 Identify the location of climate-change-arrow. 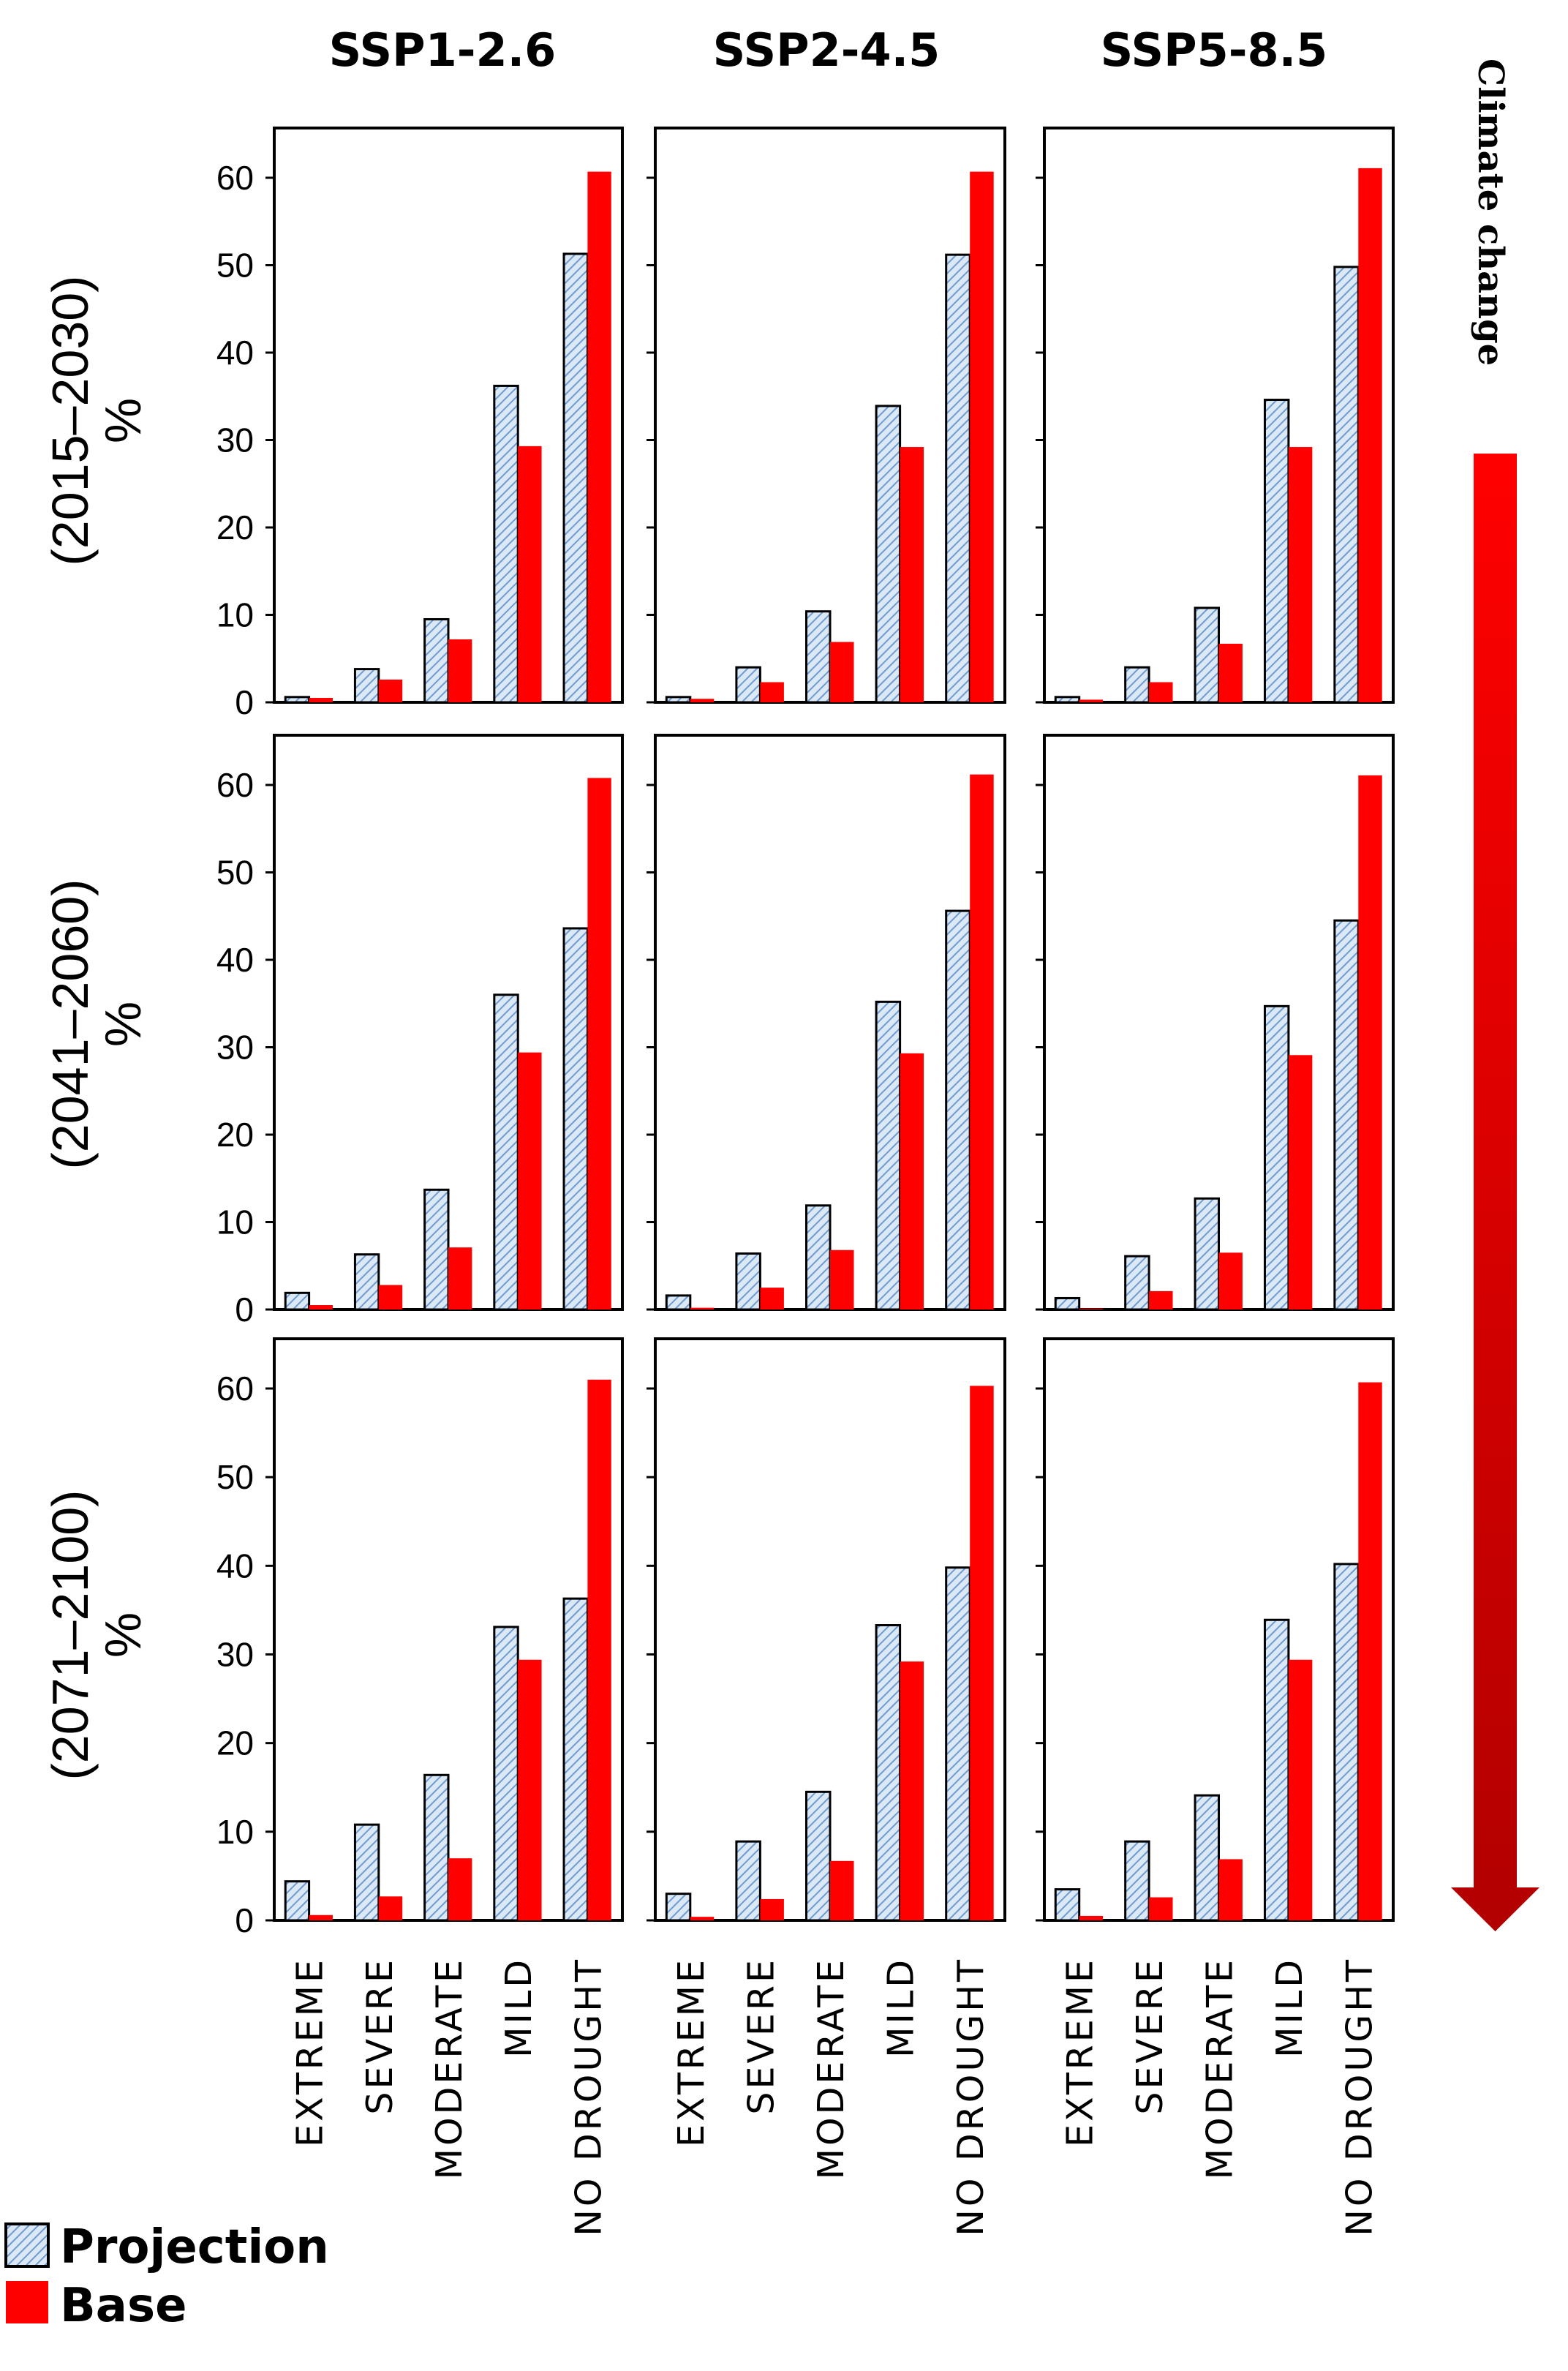
(1495, 1192).